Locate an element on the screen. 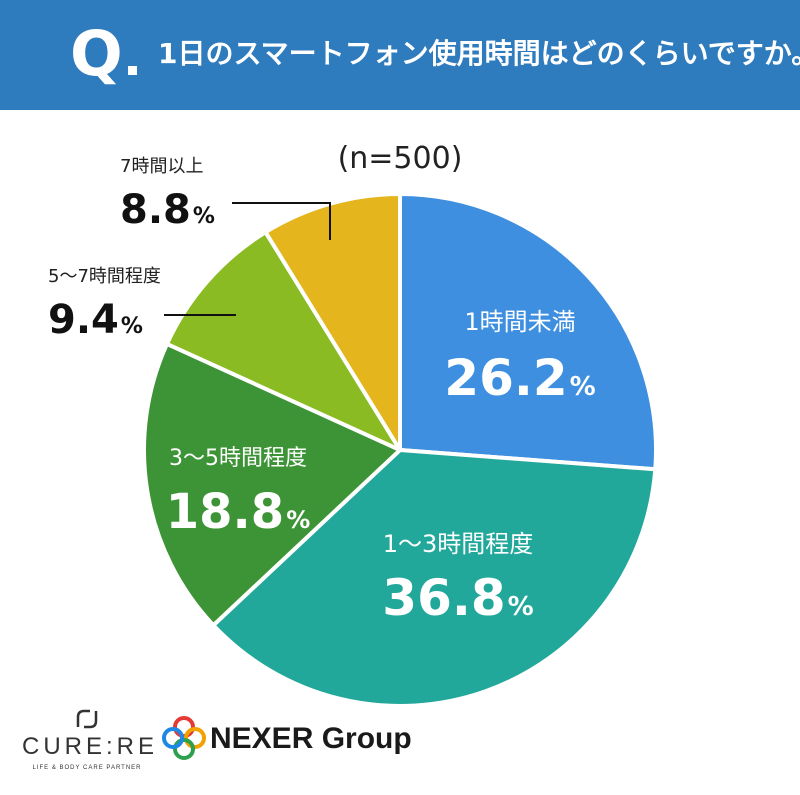 This screenshot has width=800, height=795. slice-value-3: 9.4% is located at coordinates (95, 320).